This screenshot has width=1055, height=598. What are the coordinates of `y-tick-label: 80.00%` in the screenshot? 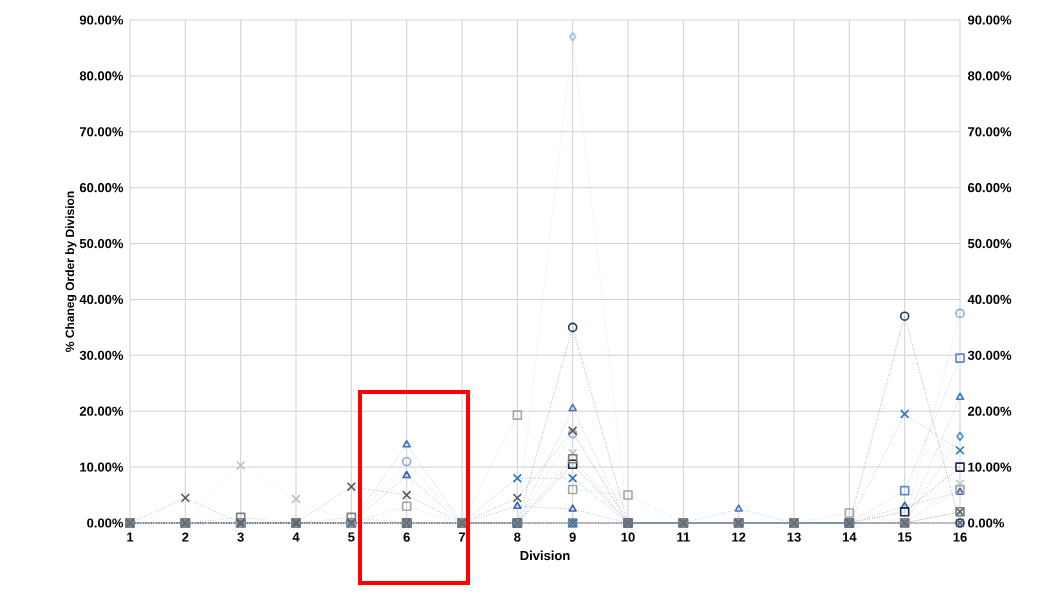 It's located at (101, 76).